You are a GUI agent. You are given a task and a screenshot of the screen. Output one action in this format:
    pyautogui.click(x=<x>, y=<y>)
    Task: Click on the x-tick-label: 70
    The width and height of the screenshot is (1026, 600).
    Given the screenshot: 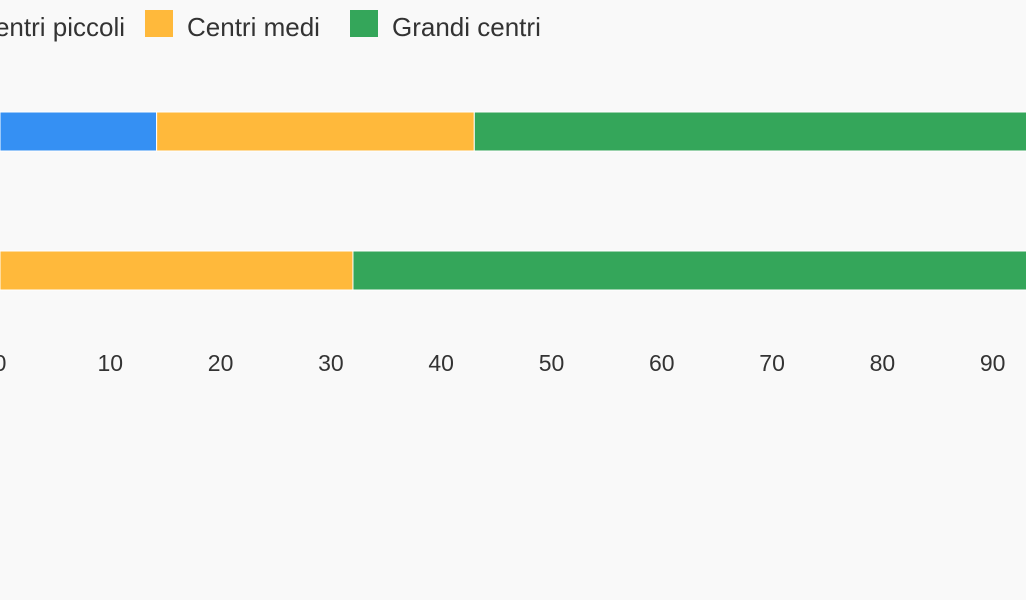 What is the action you would take?
    pyautogui.click(x=772, y=363)
    